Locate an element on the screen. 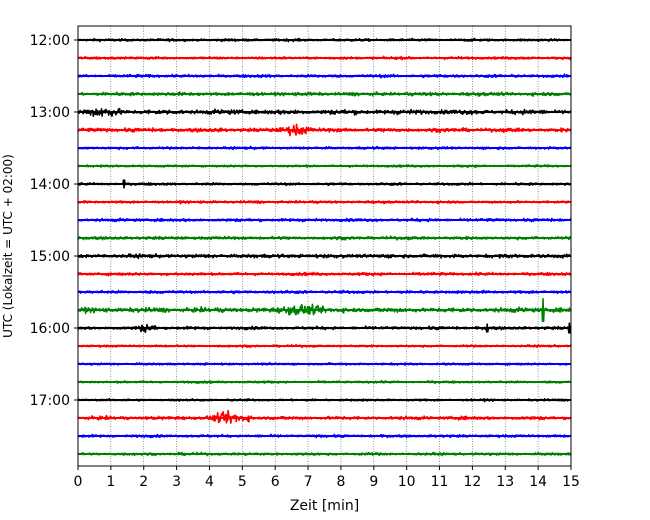 The image size is (650, 520). y-tick-label: 13:00 is located at coordinates (50, 113).